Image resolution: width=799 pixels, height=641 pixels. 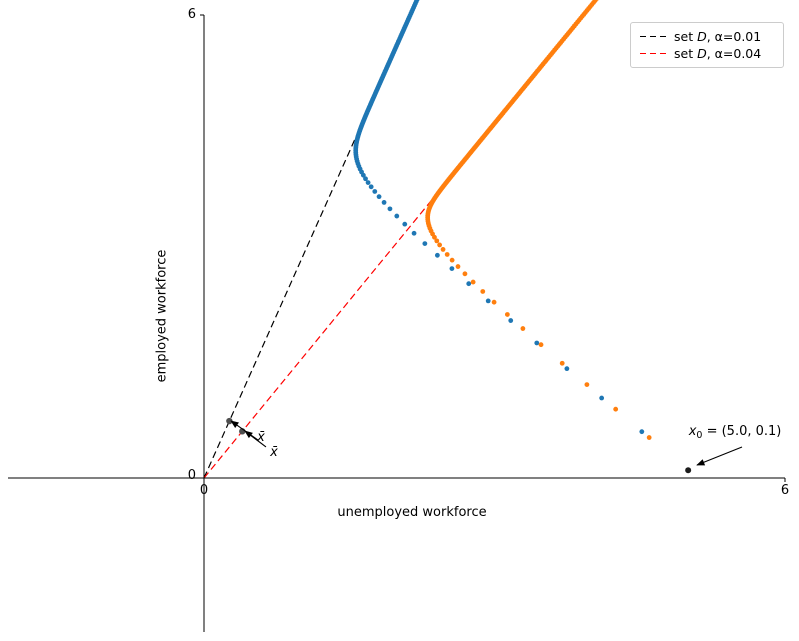 I want to click on legend-entry-alpha-001: set D, α=0.01, so click(x=707, y=36).